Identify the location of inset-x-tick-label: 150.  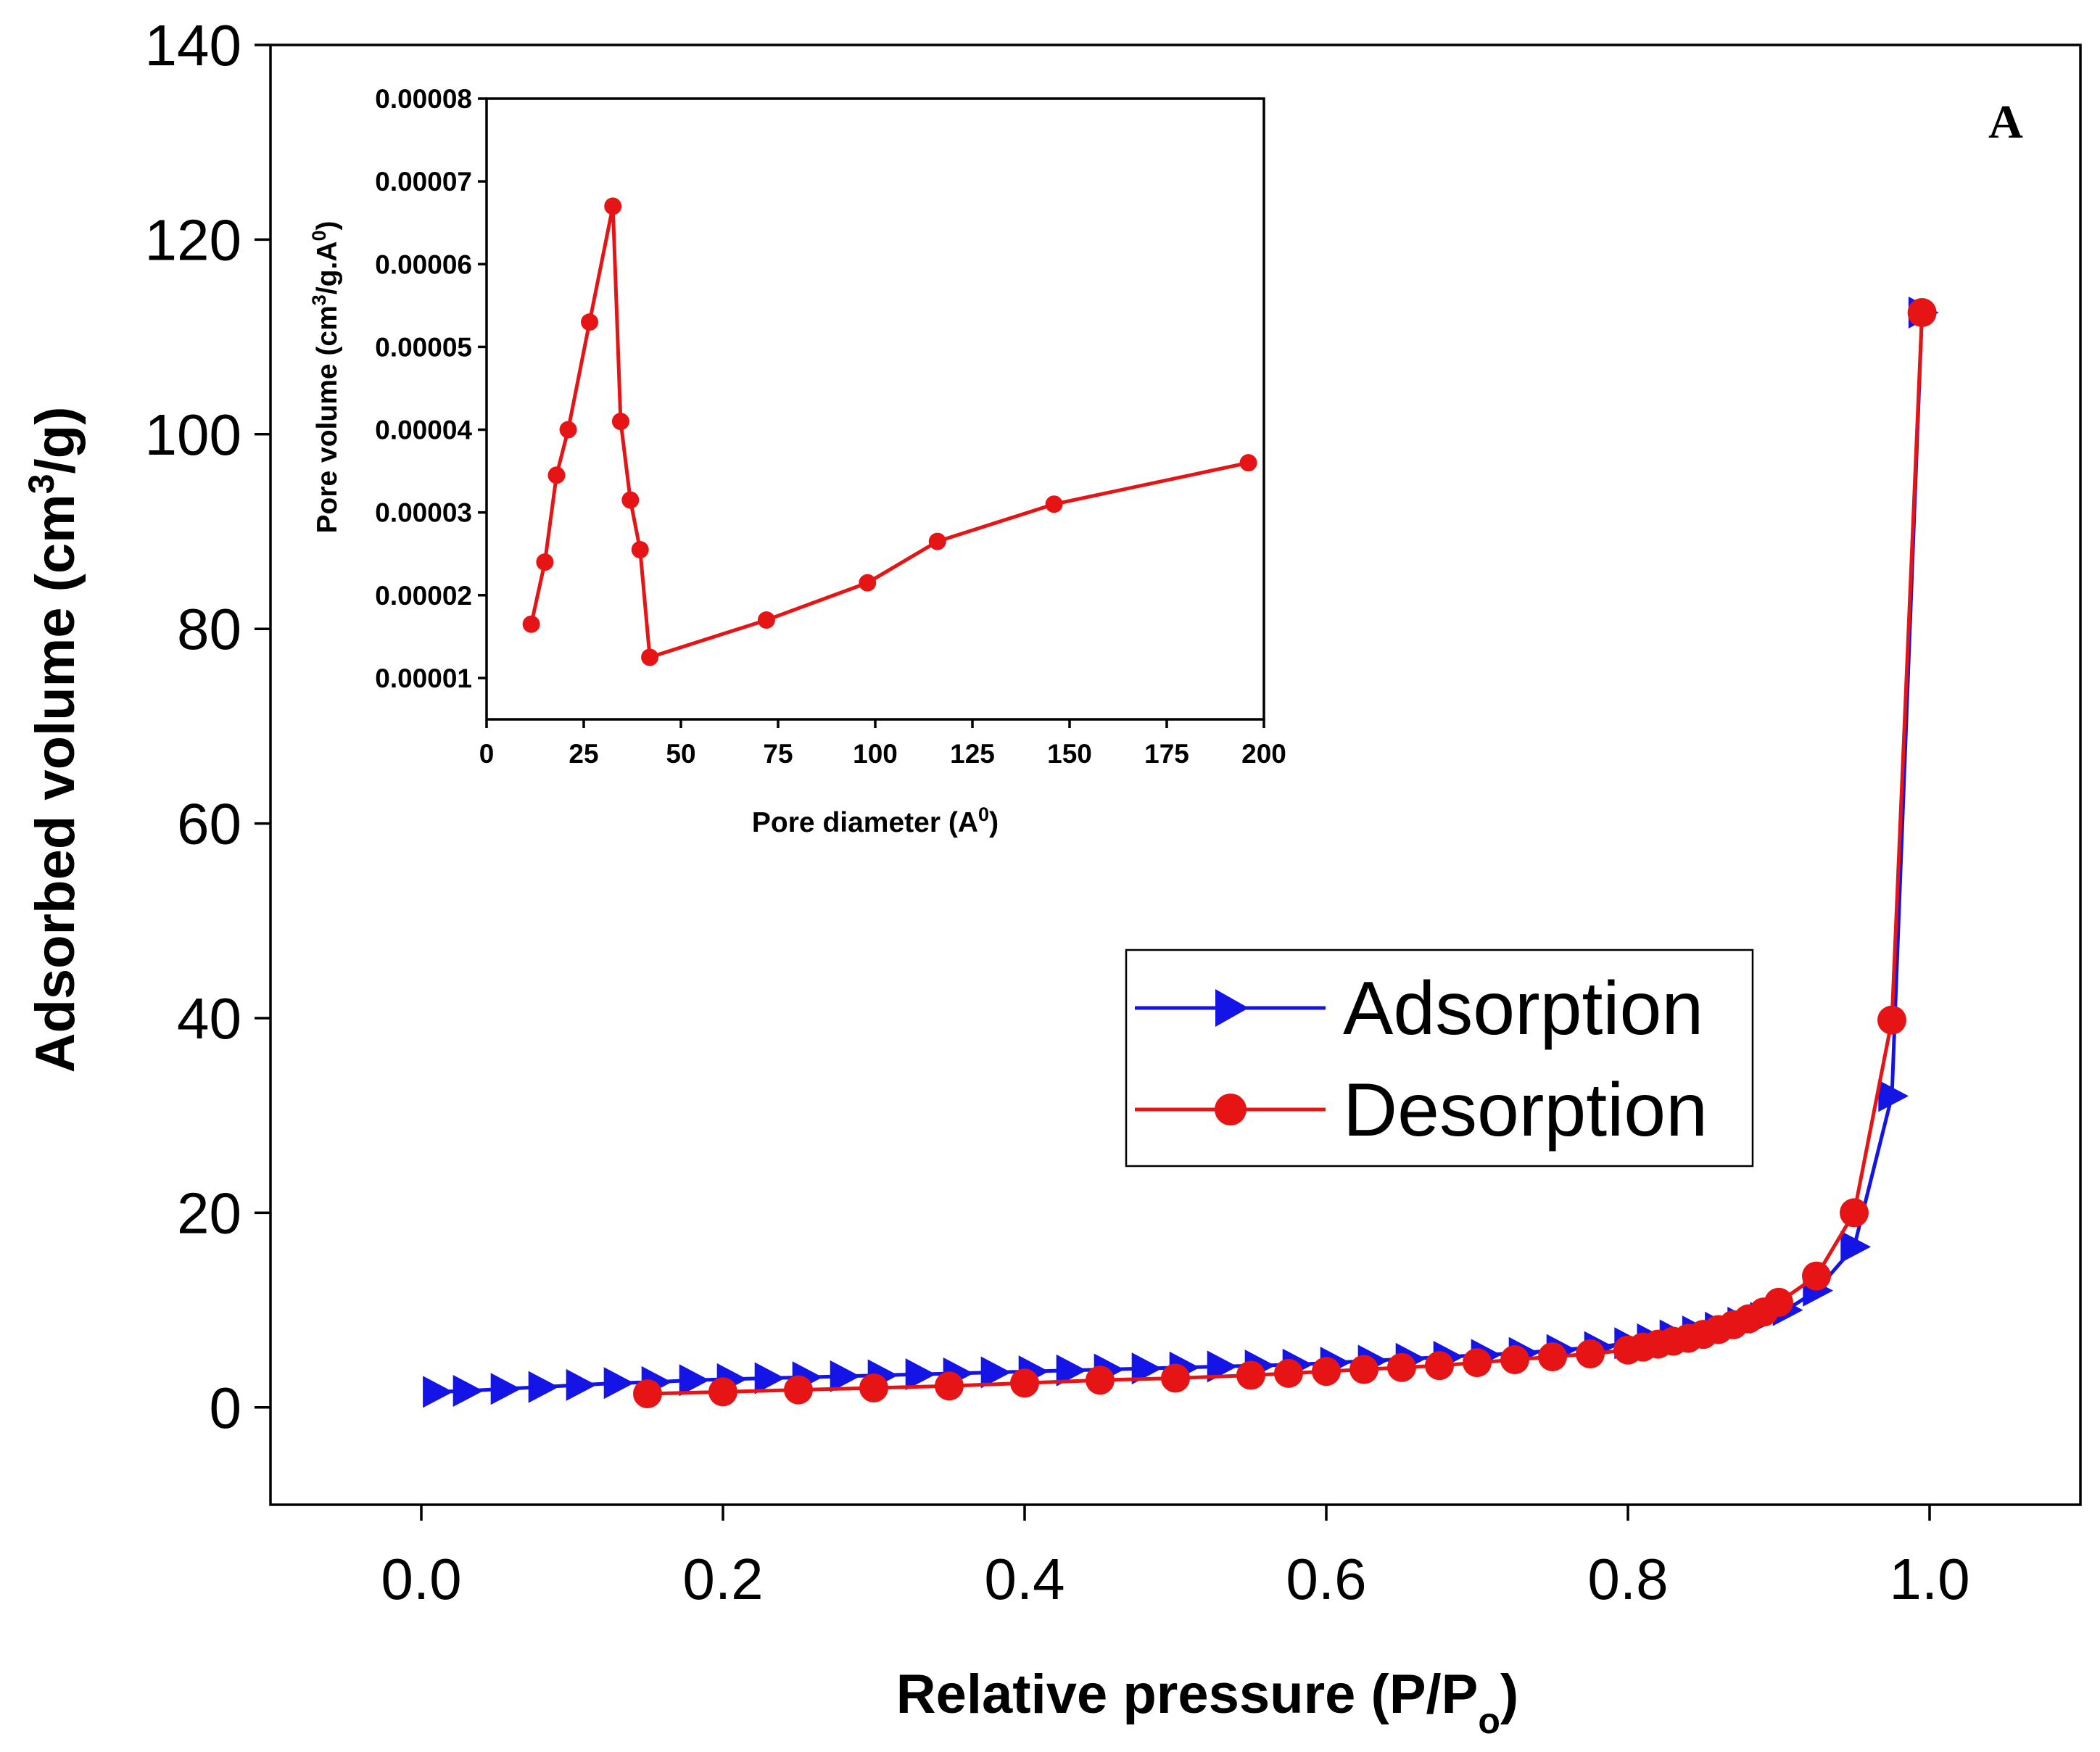
(1069, 754).